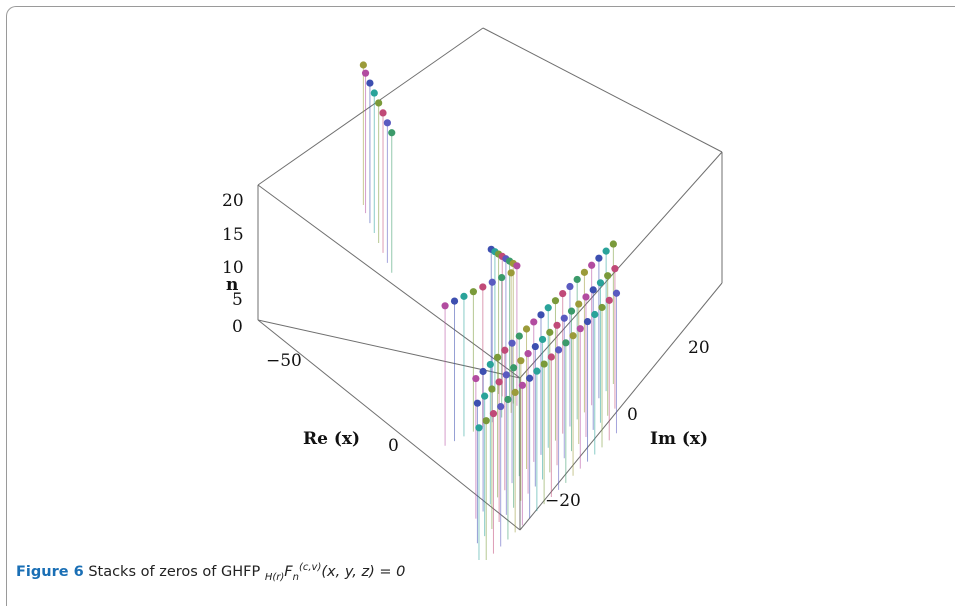  What do you see at coordinates (237, 327) in the screenshot?
I see `z-tick-label: 0` at bounding box center [237, 327].